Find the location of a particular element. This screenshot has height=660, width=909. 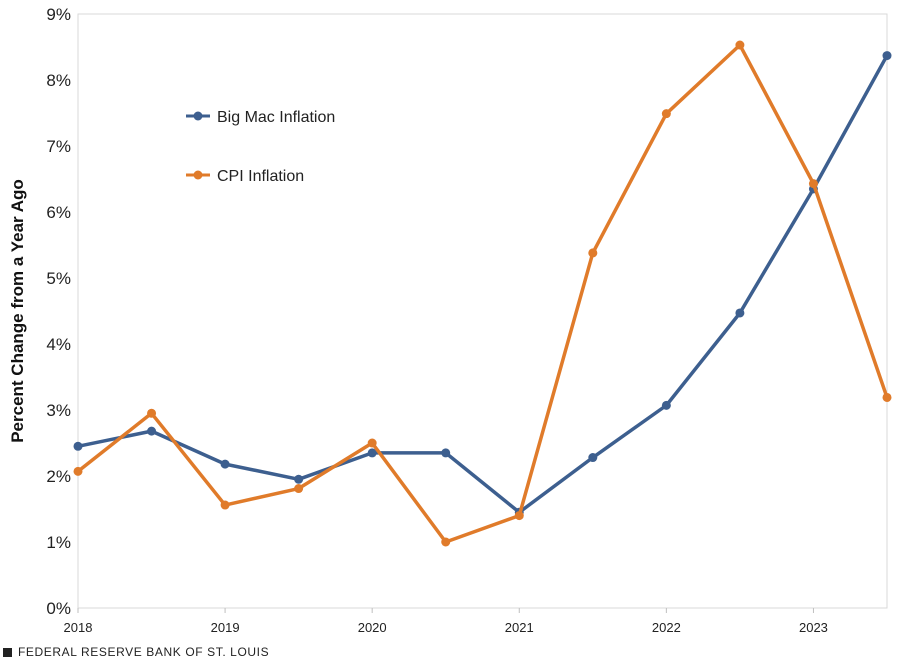

footer: FEDERAL RESERVE BANK OF ST. LOUIS is located at coordinates (136, 652).